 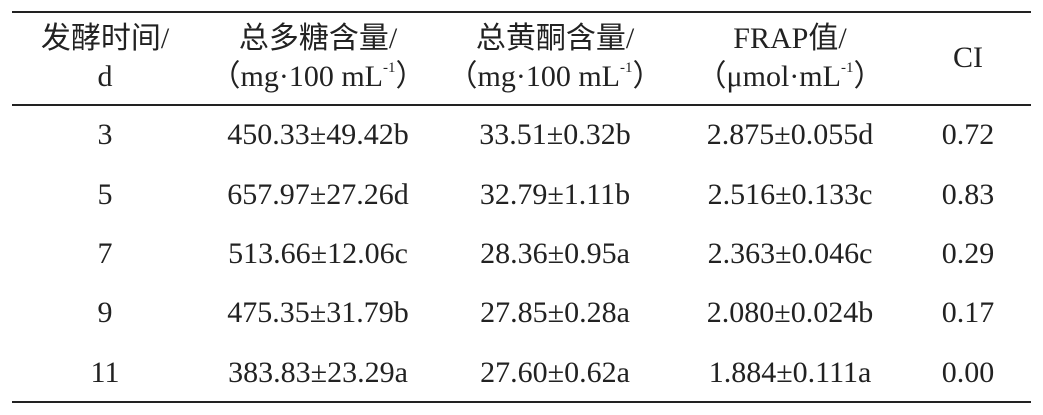 I want to click on header-cell: FRAP值/（μmol·mL-1）, so click(x=790, y=58).